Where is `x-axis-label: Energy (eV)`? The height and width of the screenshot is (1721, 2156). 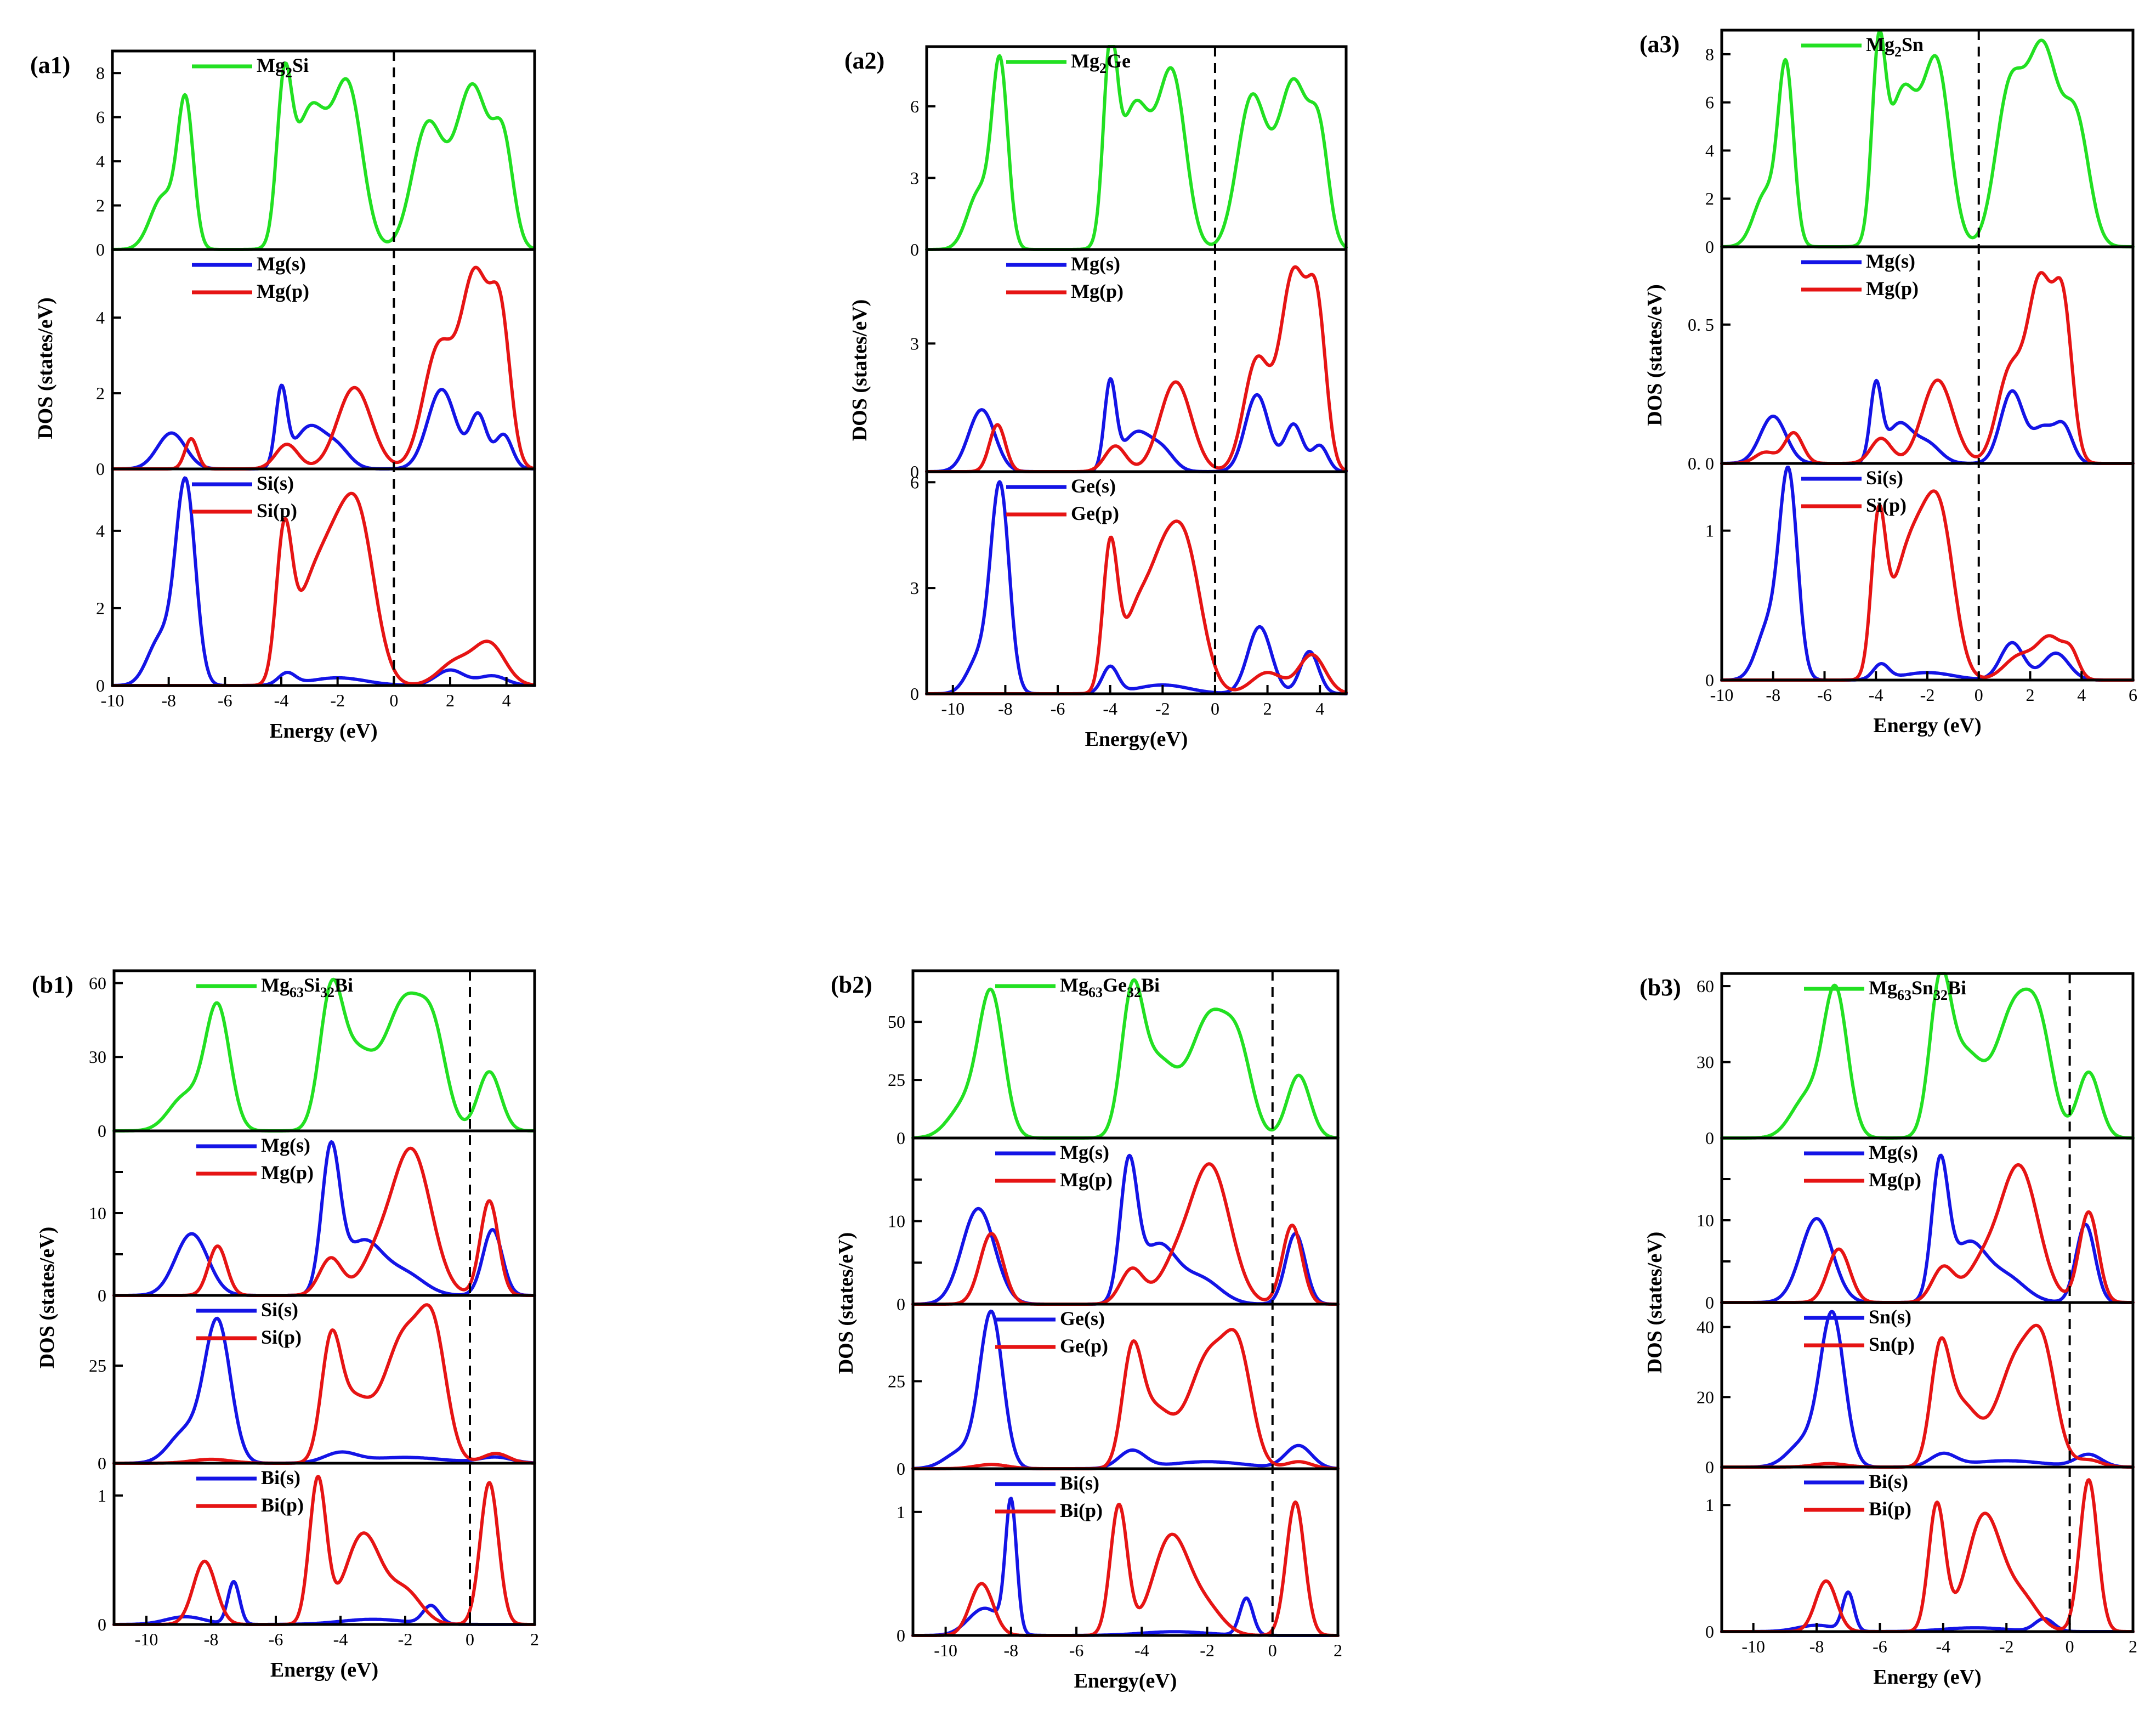
x-axis-label: Energy (eV) is located at coordinates (323, 731).